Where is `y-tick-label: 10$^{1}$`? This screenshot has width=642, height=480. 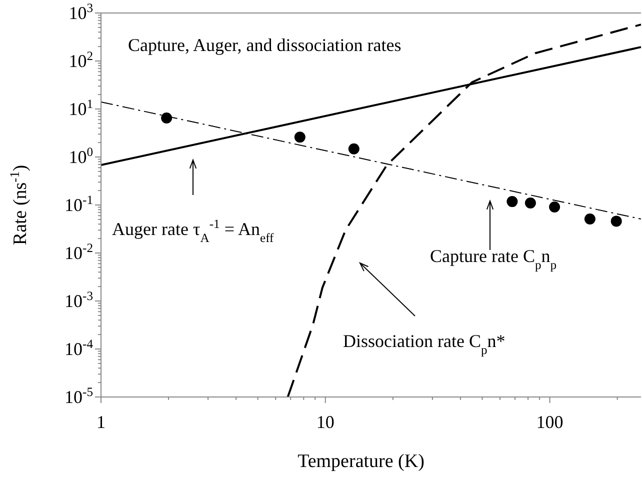 y-tick-label: 10$^{1}$ is located at coordinates (80, 108).